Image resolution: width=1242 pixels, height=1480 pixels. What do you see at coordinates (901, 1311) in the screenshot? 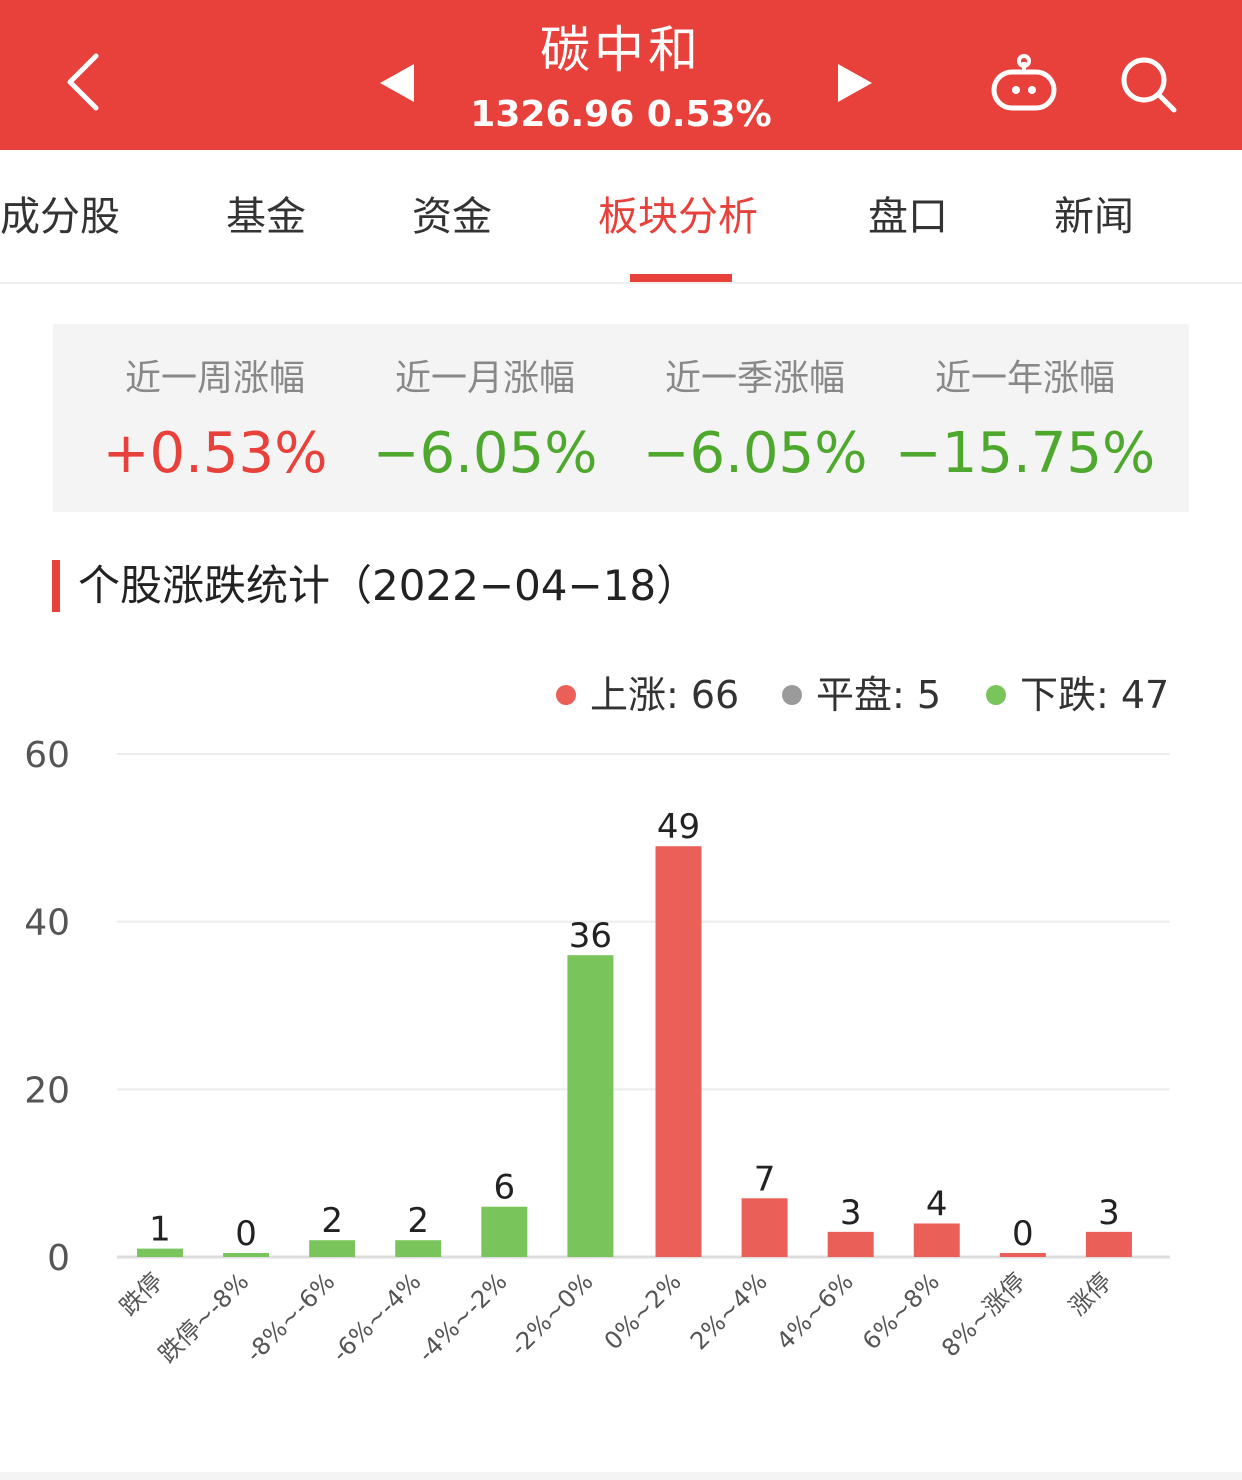
I see `x-tick-label: 6%~8%` at bounding box center [901, 1311].